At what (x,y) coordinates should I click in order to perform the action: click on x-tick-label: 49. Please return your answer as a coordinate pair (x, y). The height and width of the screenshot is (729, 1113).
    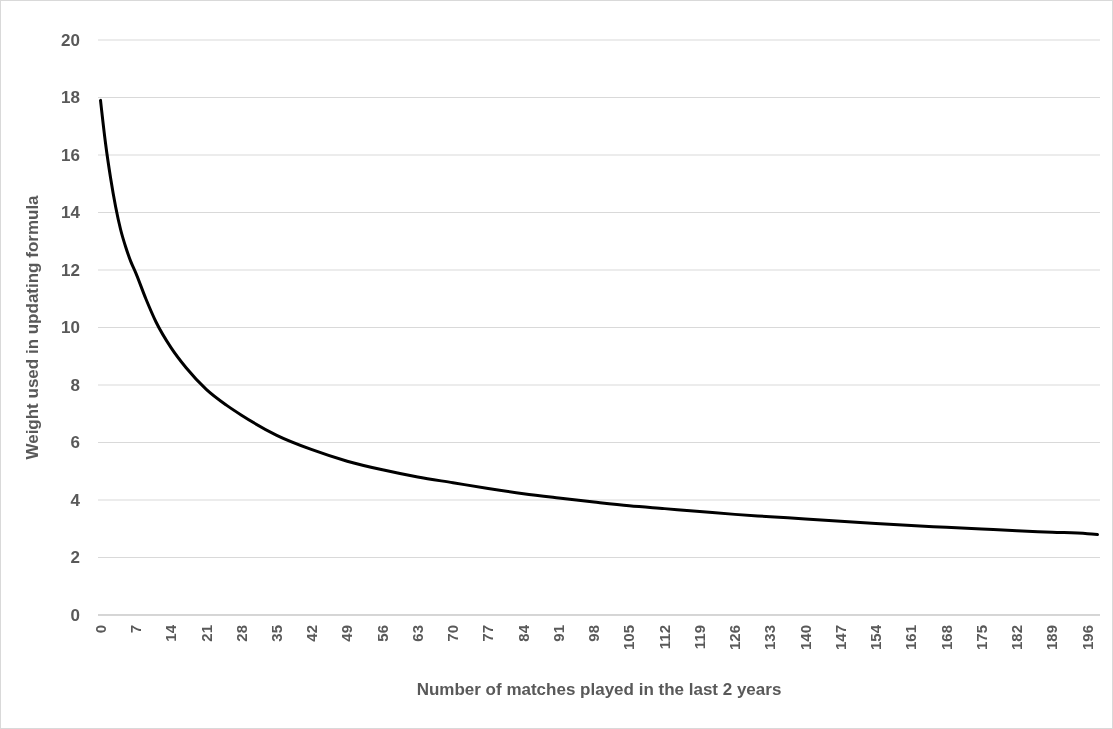
    Looking at the image, I should click on (347, 633).